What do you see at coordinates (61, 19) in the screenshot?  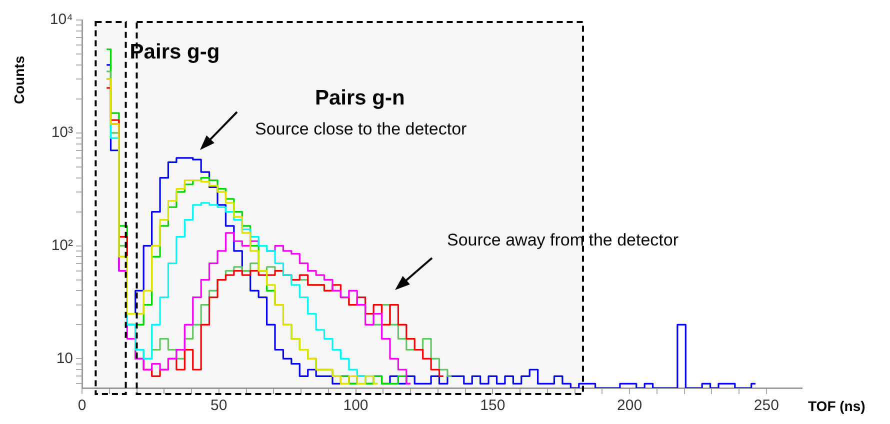 I see `y-tick-label: 10⁴` at bounding box center [61, 19].